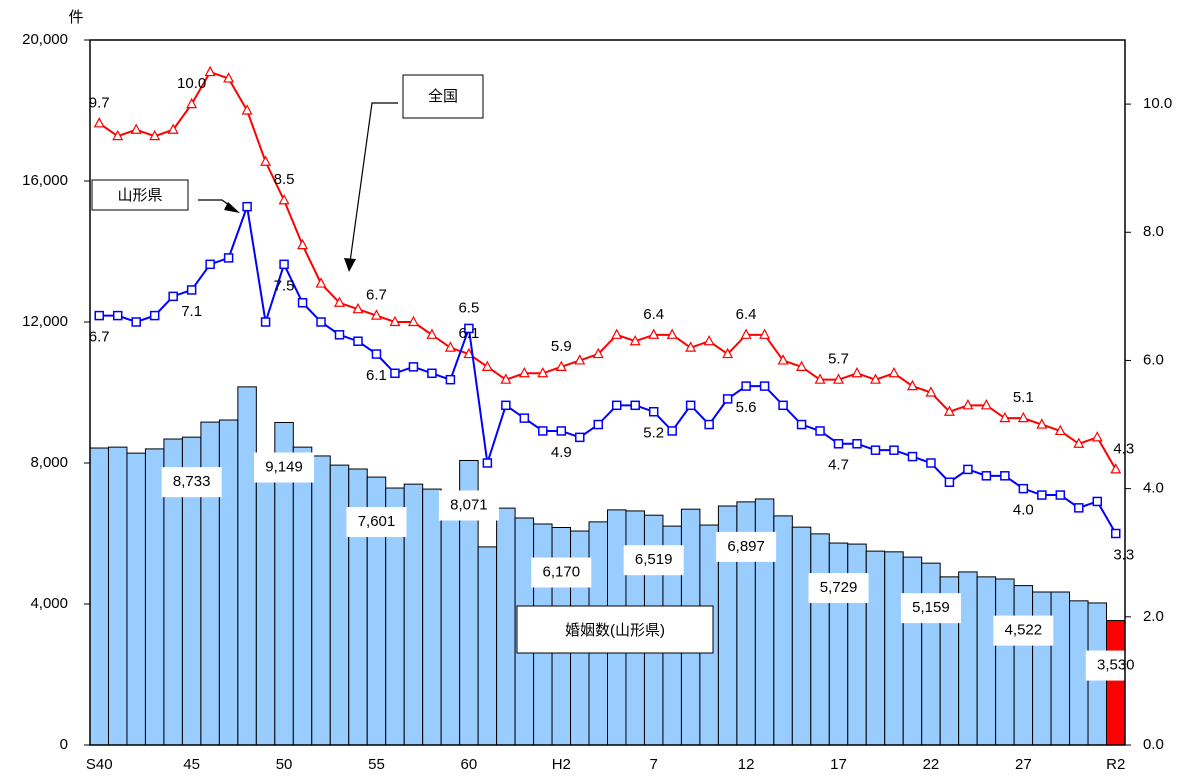  What do you see at coordinates (931, 607) in the screenshot?
I see `data-label: 5,159` at bounding box center [931, 607].